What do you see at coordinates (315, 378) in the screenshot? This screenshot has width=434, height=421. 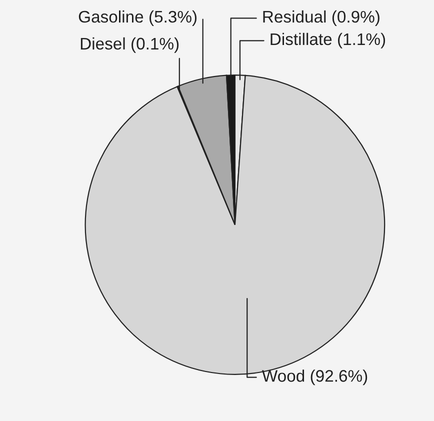 I see `slice-label: Wood (92.6%)` at bounding box center [315, 378].